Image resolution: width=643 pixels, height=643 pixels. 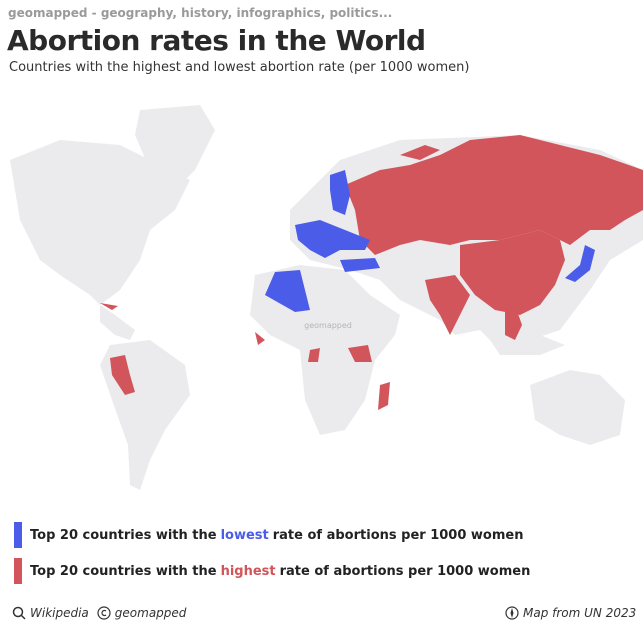 What do you see at coordinates (244, 535) in the screenshot?
I see `legend-keyword: lowest` at bounding box center [244, 535].